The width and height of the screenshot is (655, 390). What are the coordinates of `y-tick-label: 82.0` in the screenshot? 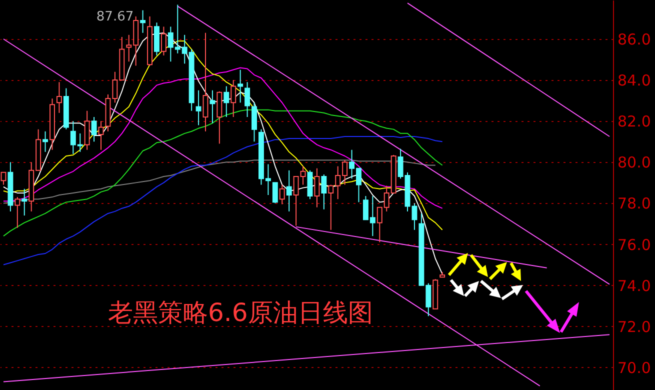 It's located at (634, 121).